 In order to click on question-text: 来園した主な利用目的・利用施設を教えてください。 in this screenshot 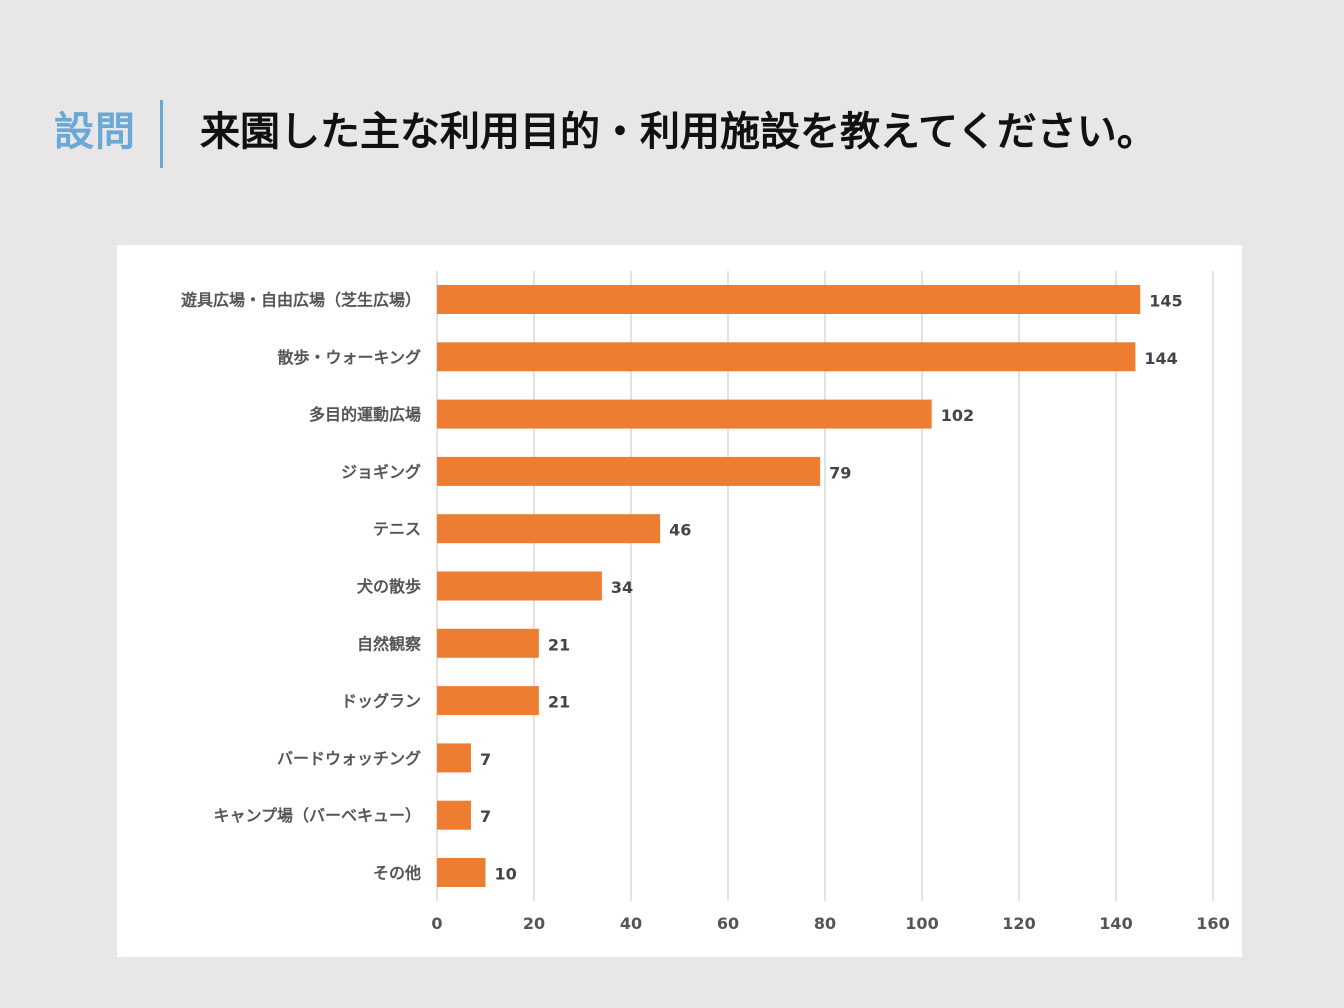, I will do `click(678, 132)`.